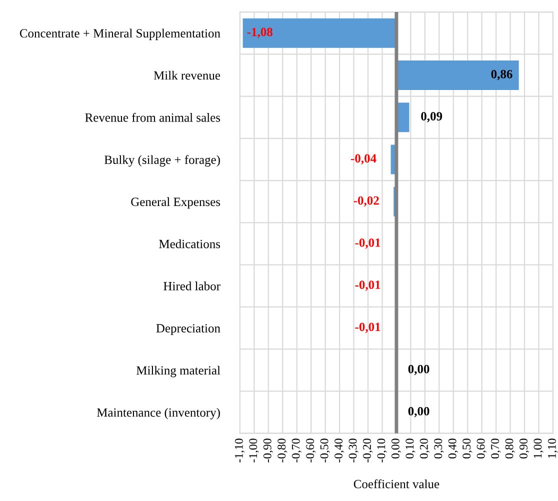  I want to click on x-tick-label: 1,00, so click(539, 448).